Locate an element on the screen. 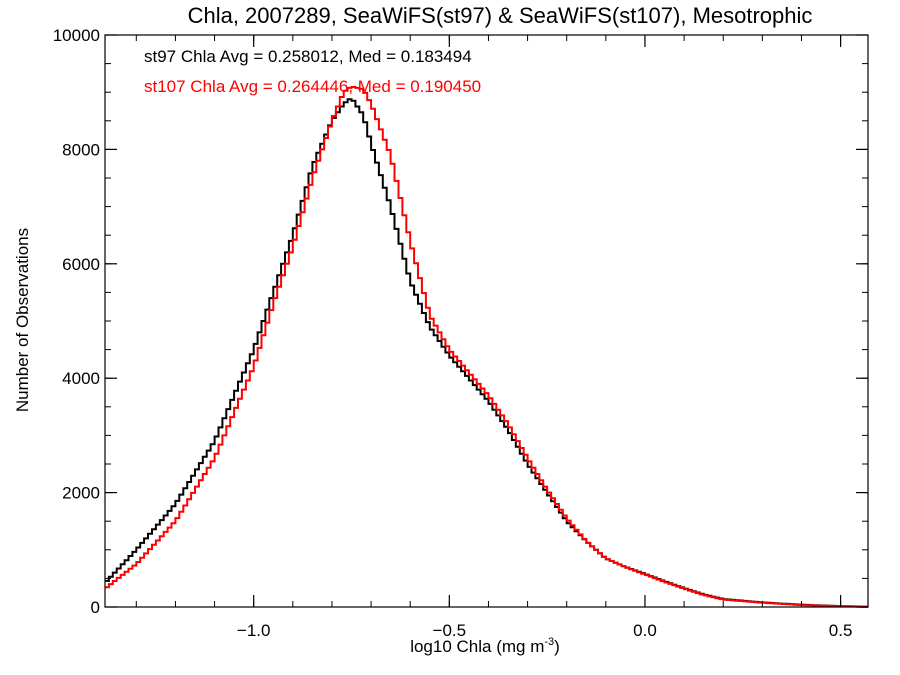 This screenshot has width=900, height=675. x-axis-label: log10 Chla (mg m-3) is located at coordinates (485, 646).